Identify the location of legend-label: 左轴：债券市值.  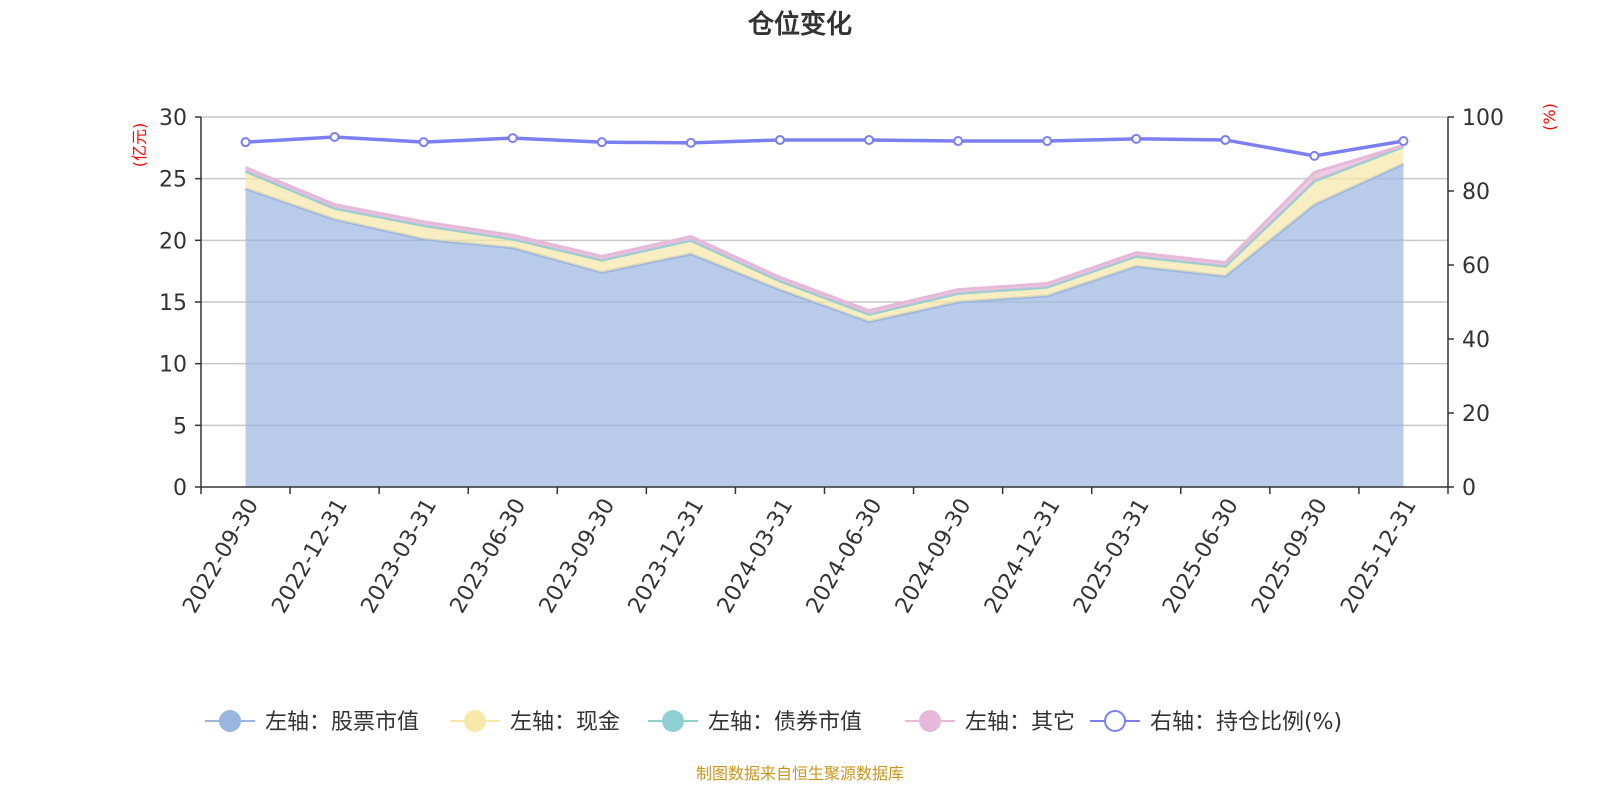
(785, 722).